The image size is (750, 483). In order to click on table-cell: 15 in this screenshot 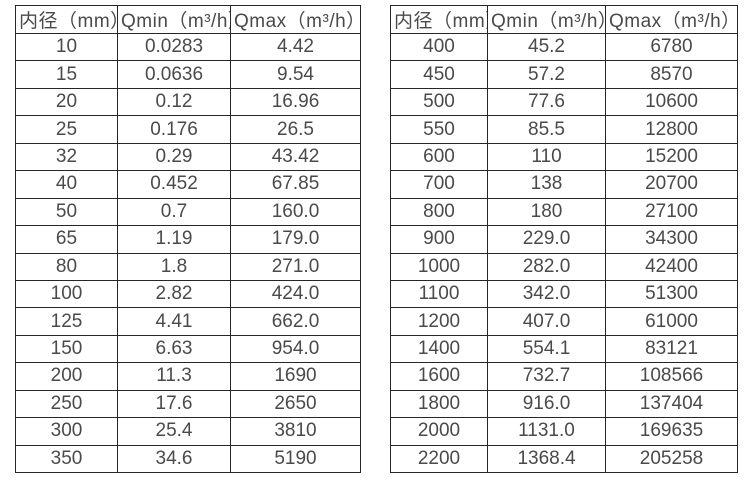, I will do `click(66, 74)`.